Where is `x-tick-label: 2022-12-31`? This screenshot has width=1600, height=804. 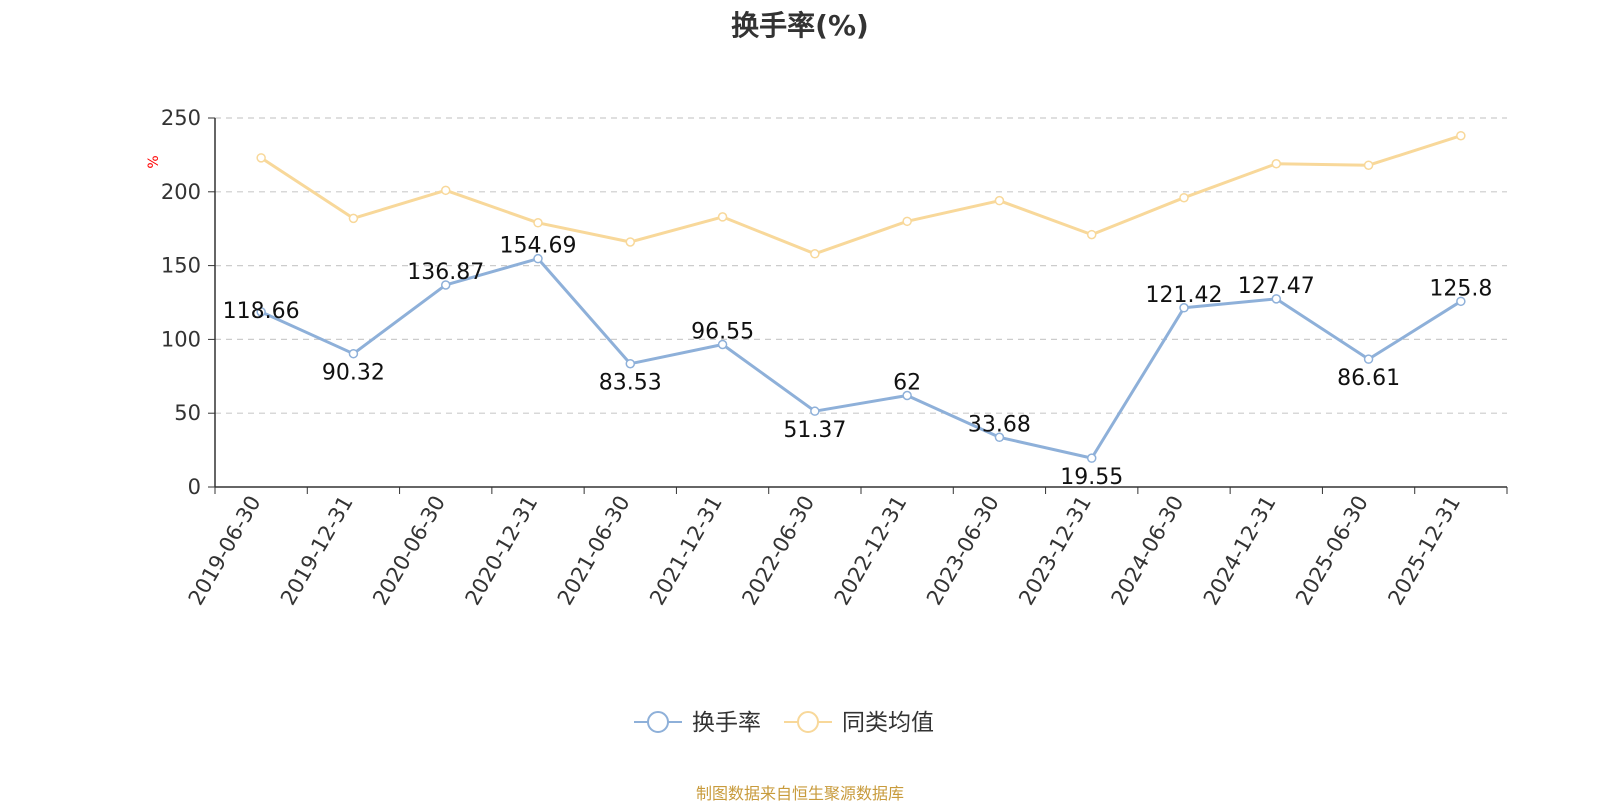 x-tick-label: 2022-12-31 is located at coordinates (871, 550).